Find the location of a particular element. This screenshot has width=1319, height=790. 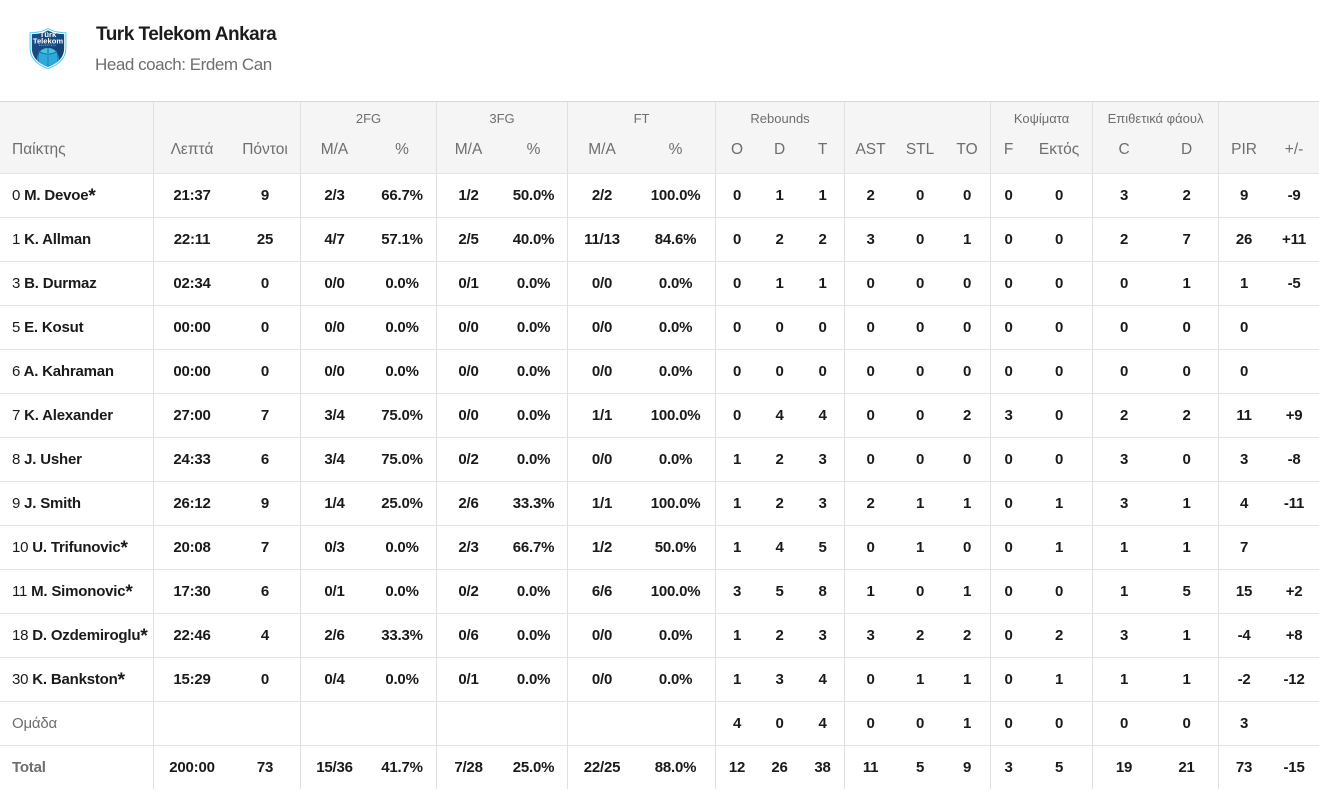

svg-text: Türk is located at coordinates (48, 34).